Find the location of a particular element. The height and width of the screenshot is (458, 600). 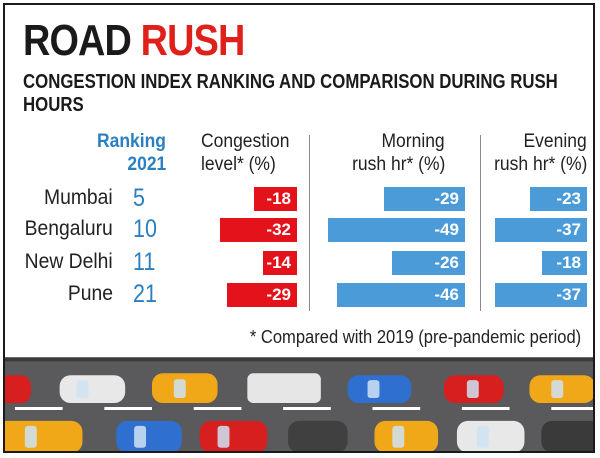

city-label: Mumbai is located at coordinates (78, 197).